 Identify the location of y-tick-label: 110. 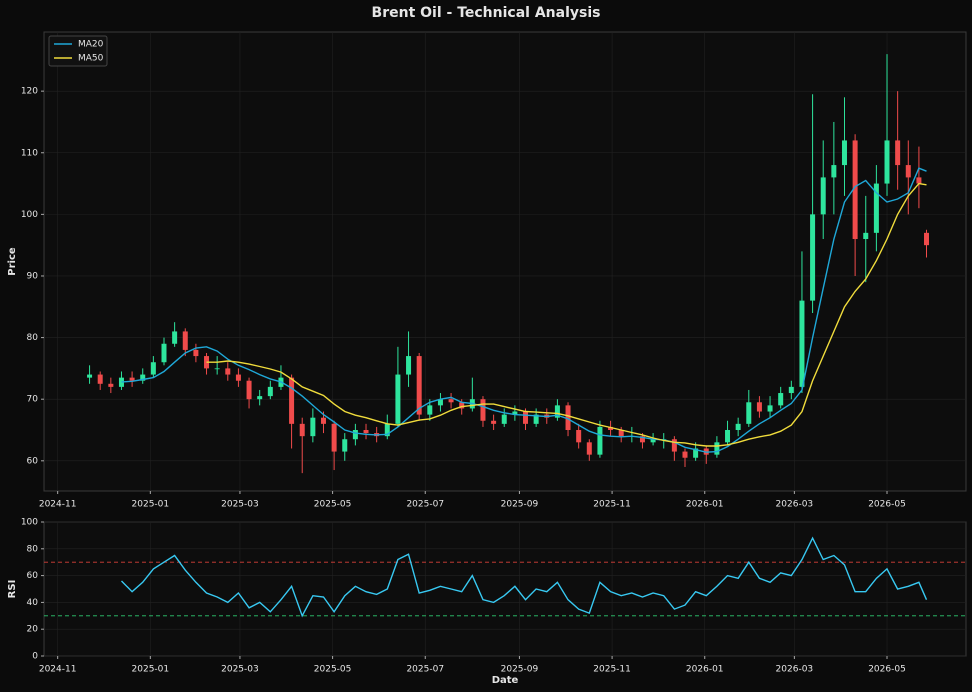
(29, 153).